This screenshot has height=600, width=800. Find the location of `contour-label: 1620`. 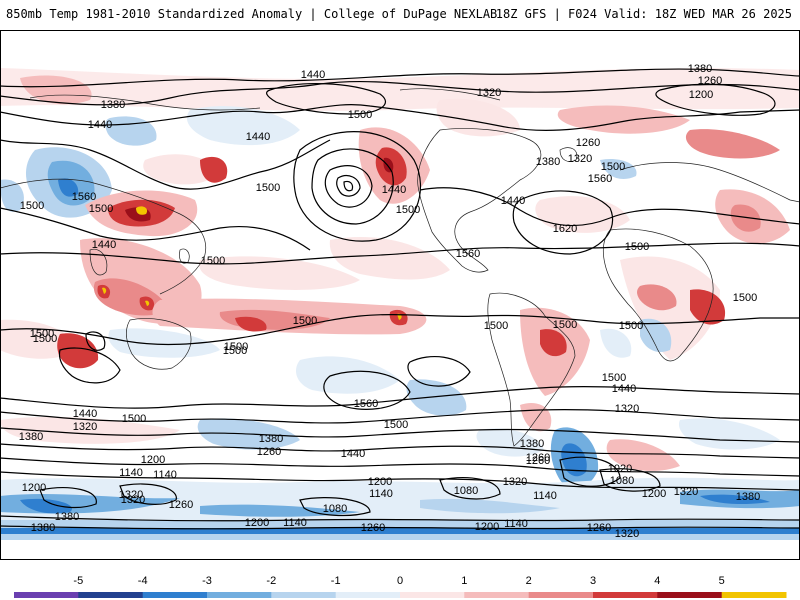

contour-label: 1620 is located at coordinates (565, 229).